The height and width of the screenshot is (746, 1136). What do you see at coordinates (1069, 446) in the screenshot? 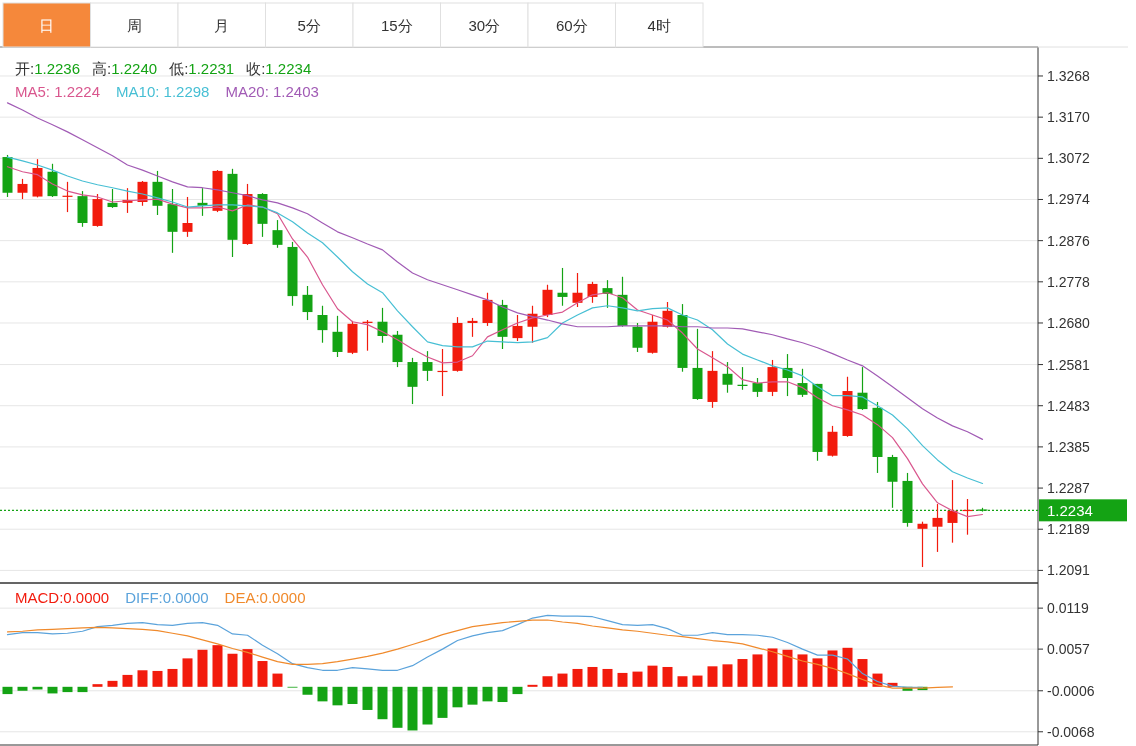
I see `y-tick-label: 1.2385` at bounding box center [1069, 446].